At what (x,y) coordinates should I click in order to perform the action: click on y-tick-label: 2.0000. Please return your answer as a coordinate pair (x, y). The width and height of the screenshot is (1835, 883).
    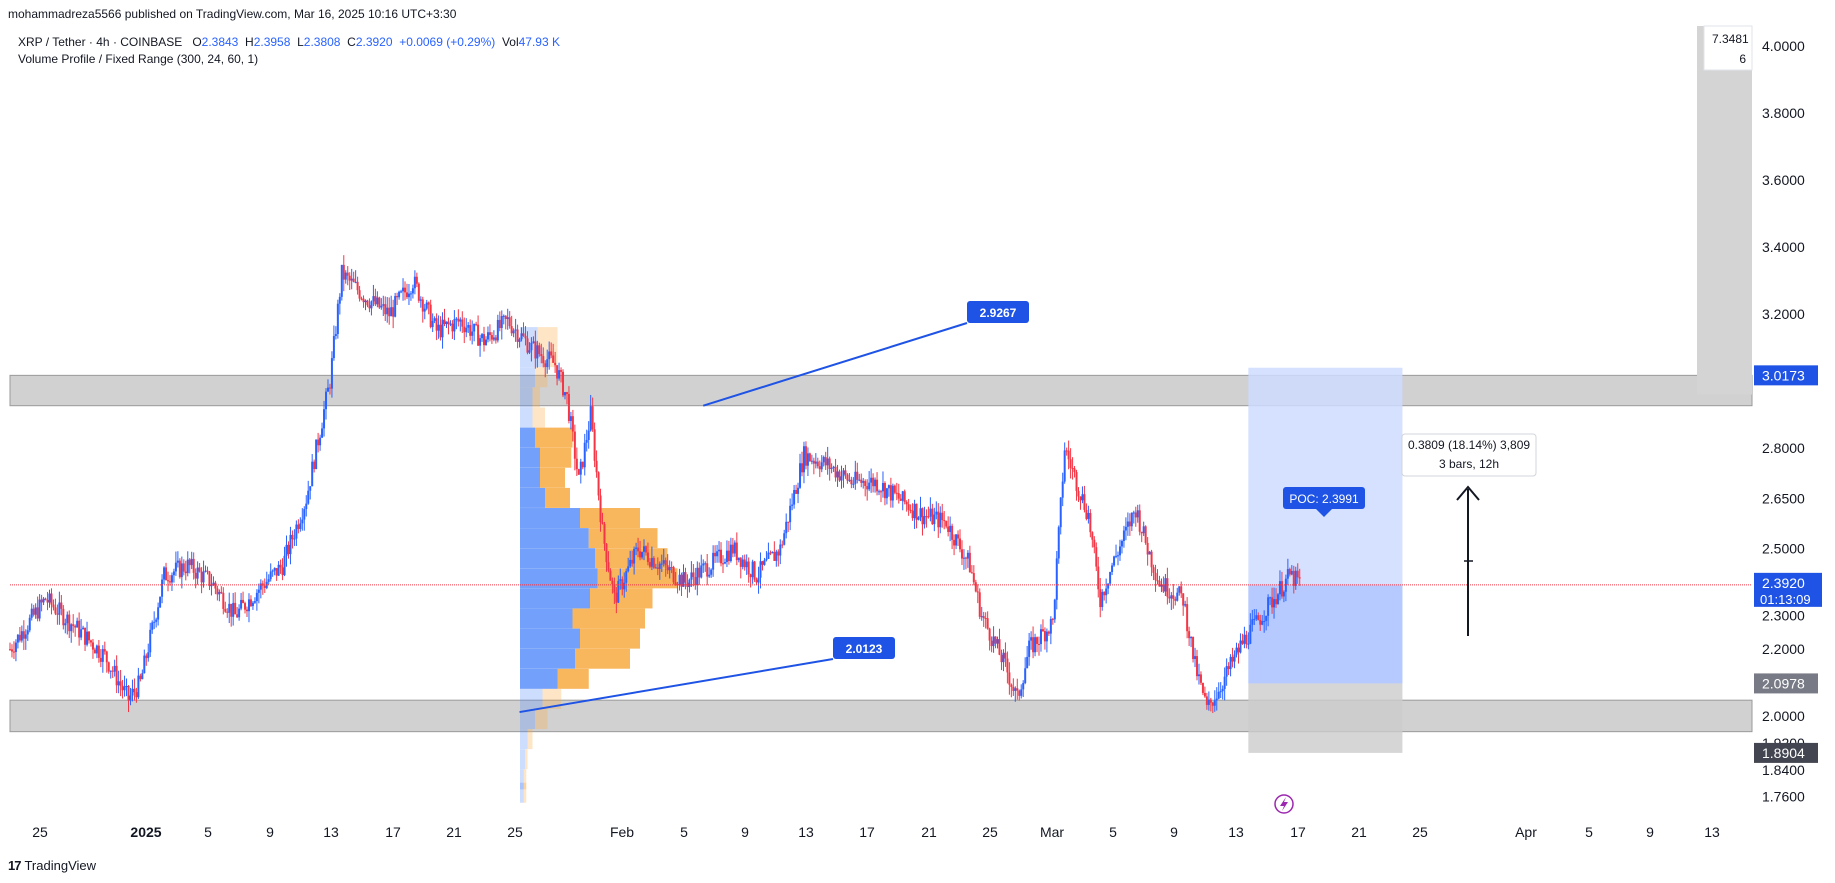
    Looking at the image, I should click on (1783, 716).